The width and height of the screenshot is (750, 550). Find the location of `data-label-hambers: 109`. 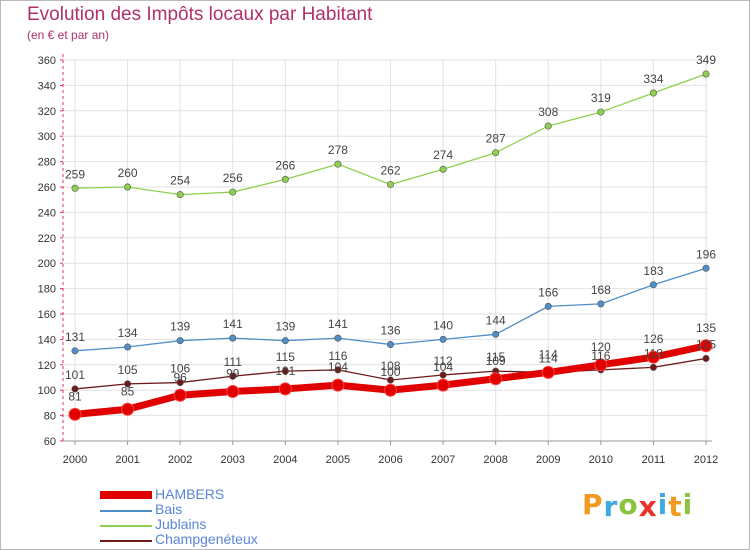

data-label-hambers: 109 is located at coordinates (496, 361).